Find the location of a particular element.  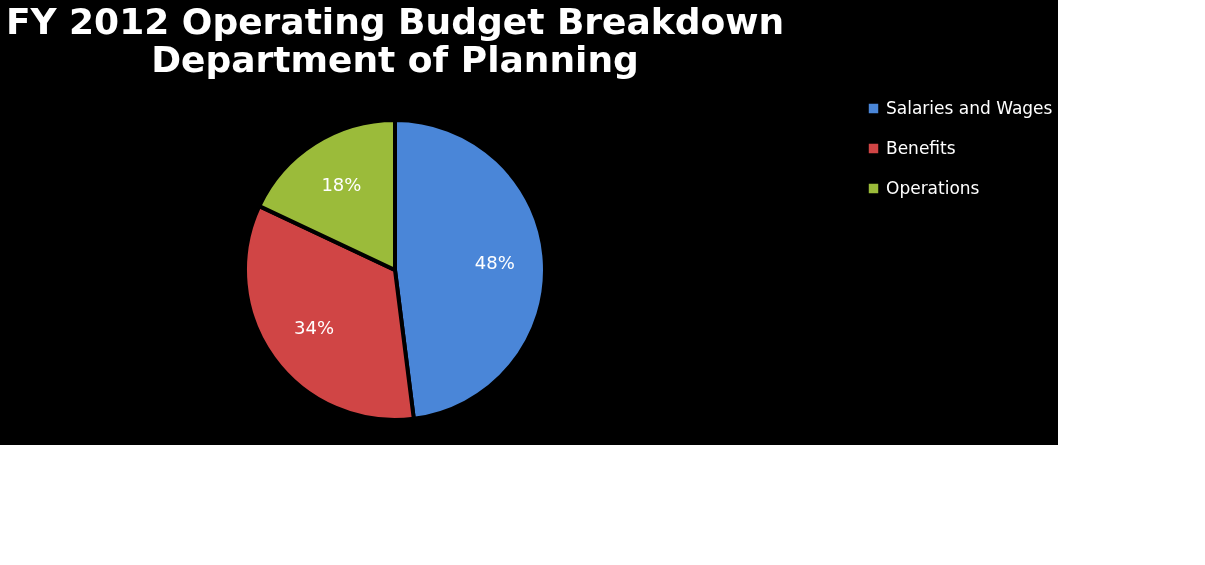

data-label: 34% is located at coordinates (314, 327).